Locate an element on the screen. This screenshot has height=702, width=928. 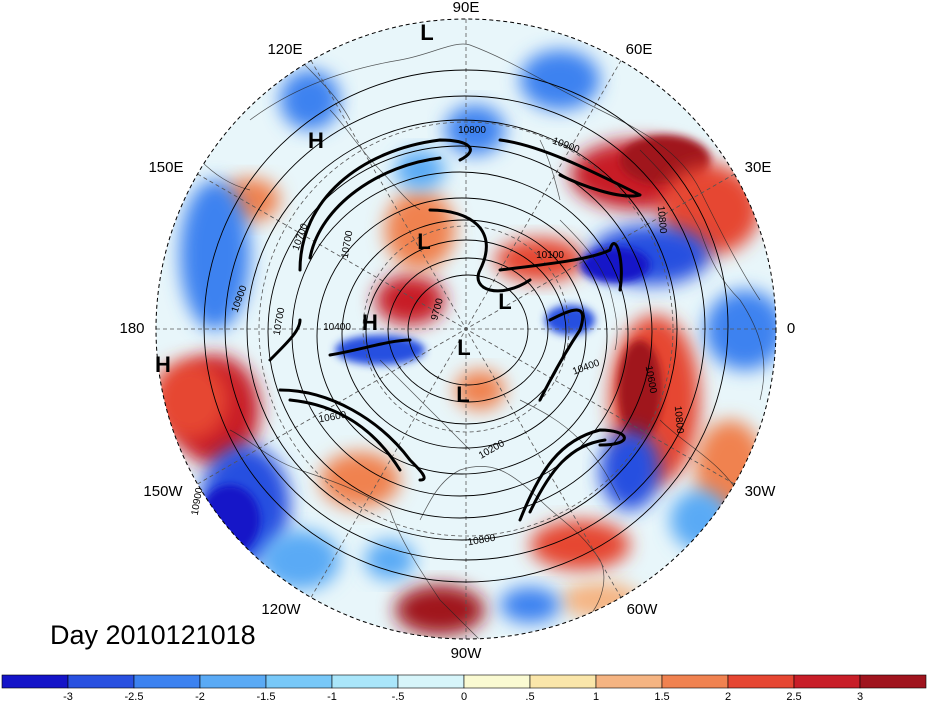
colorbar-tick-label: 1.5 is located at coordinates (661, 696).